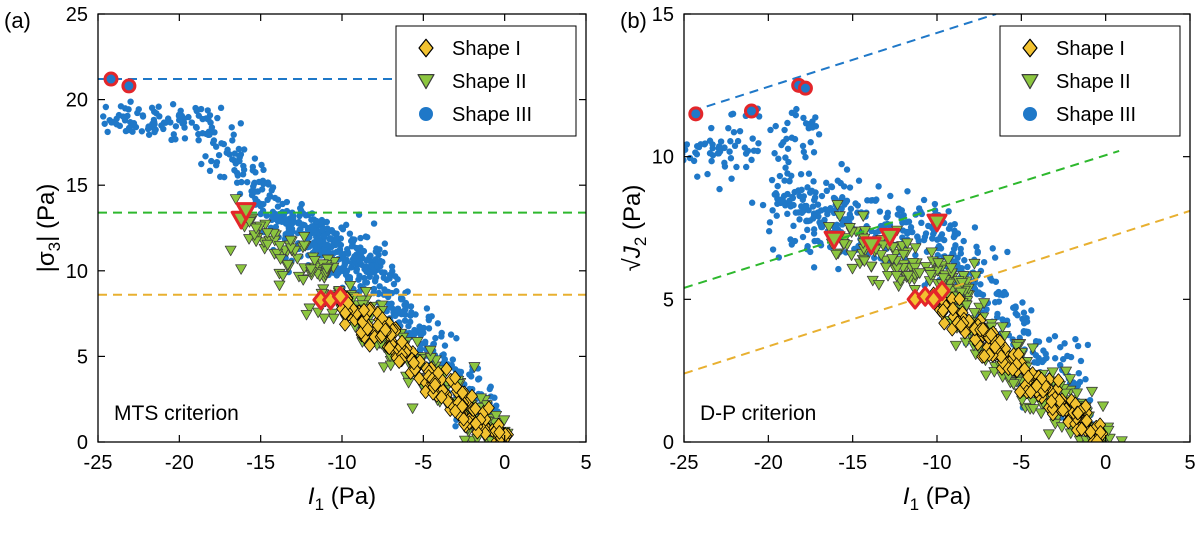 This screenshot has width=1196, height=539. What do you see at coordinates (937, 498) in the screenshot?
I see `x-axis-label: I1 (Pa)` at bounding box center [937, 498].